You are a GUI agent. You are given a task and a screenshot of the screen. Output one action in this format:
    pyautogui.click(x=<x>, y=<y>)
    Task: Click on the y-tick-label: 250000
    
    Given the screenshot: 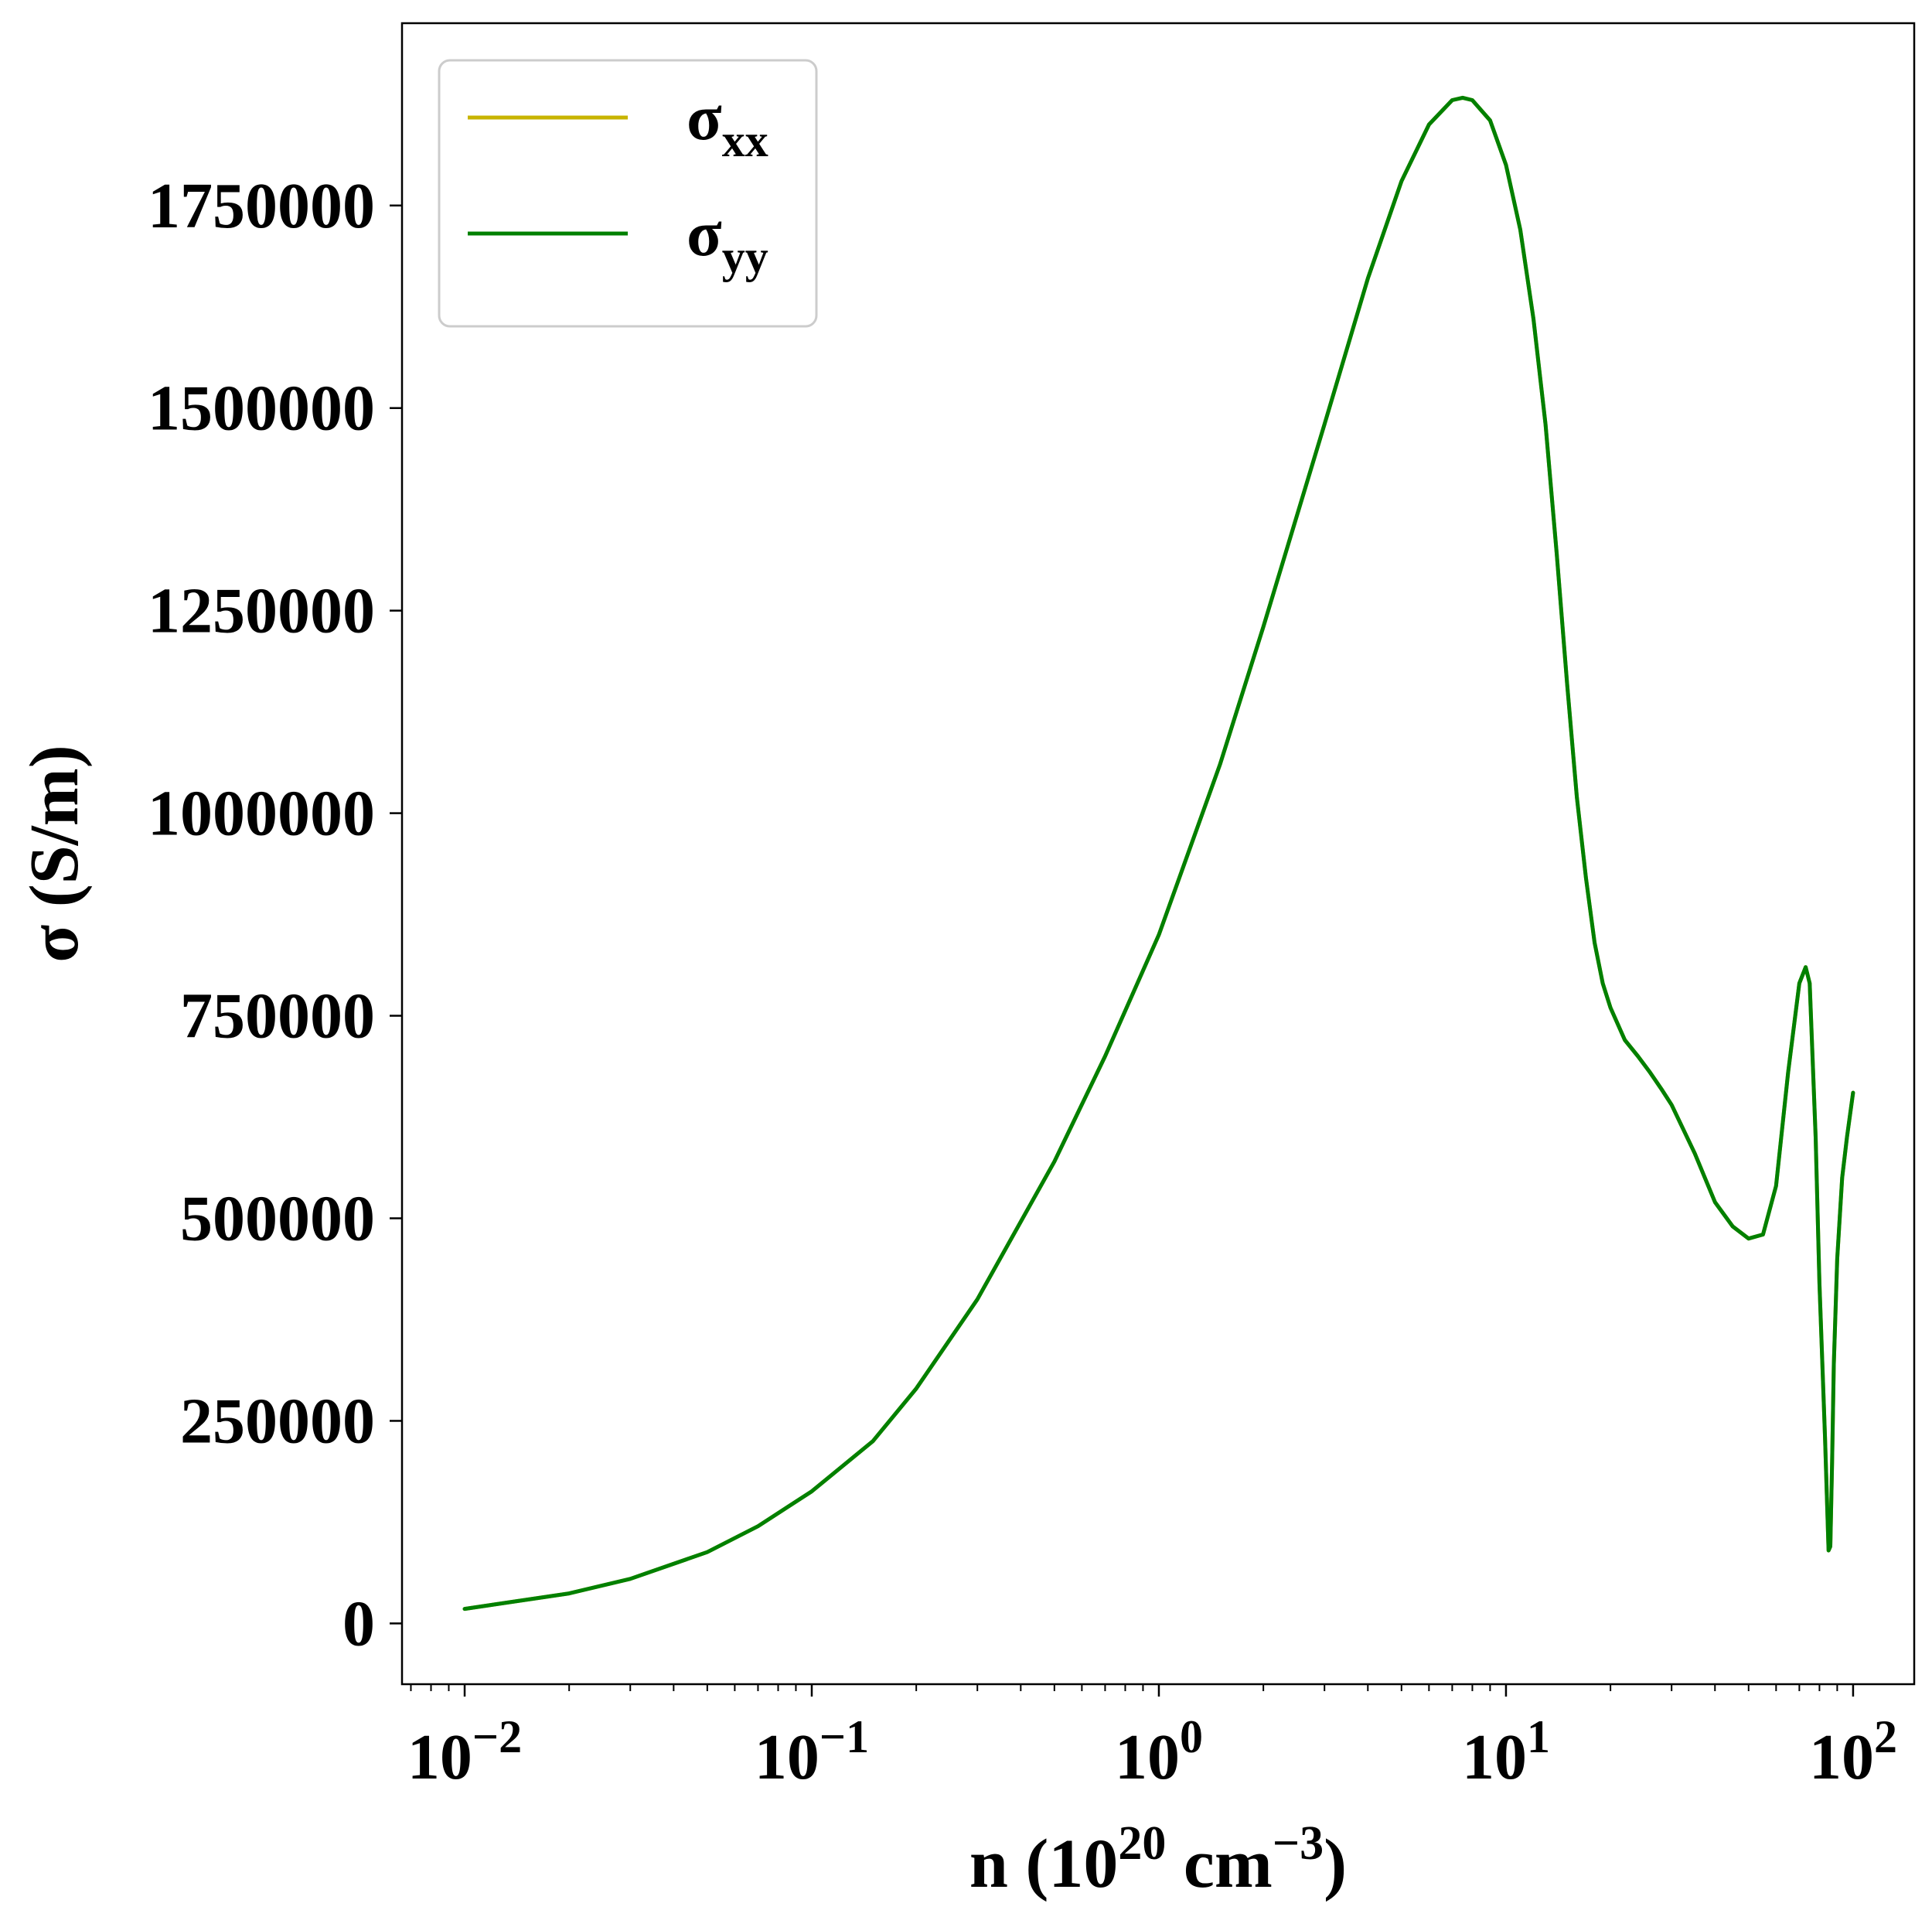 What is the action you would take?
    pyautogui.click(x=277, y=1421)
    